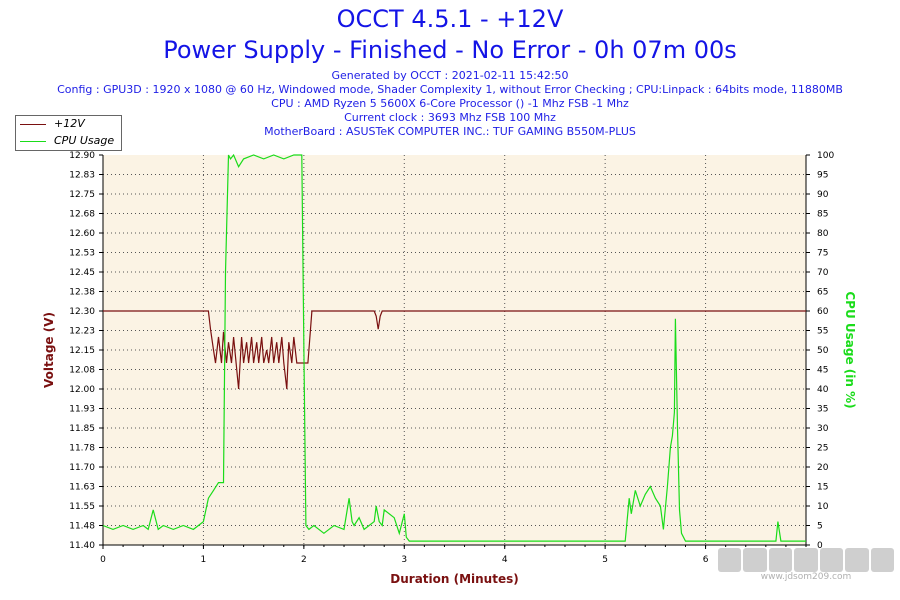  What do you see at coordinates (605, 560) in the screenshot?
I see `x-tick-label: 5` at bounding box center [605, 560].